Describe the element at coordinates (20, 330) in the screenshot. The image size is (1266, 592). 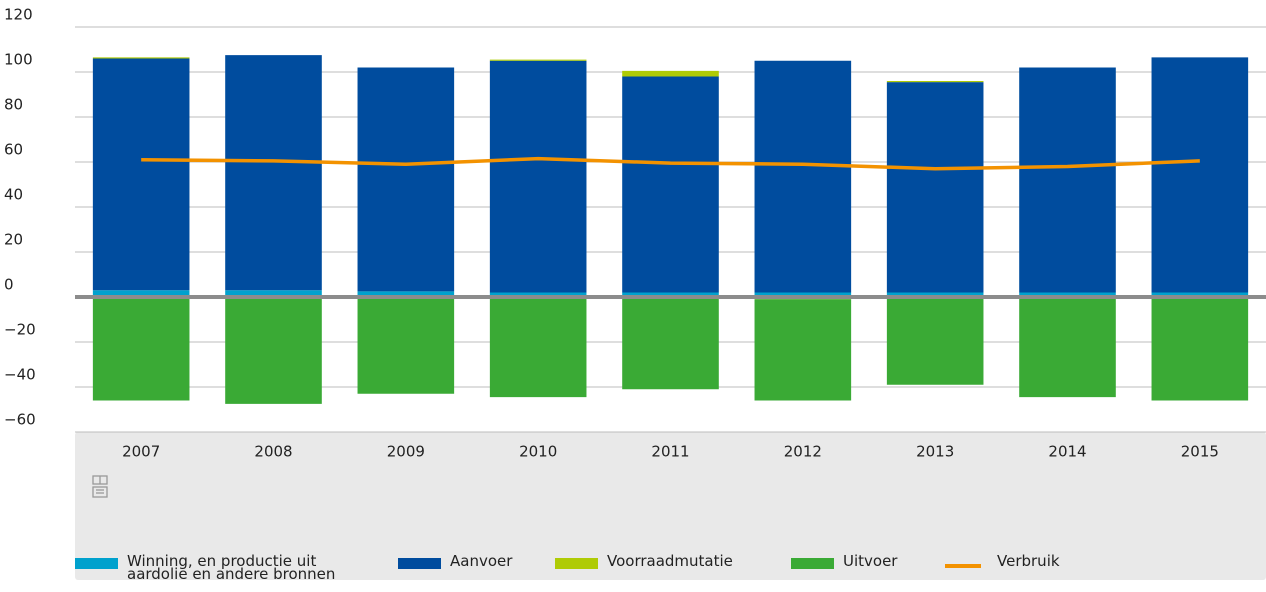
I see `y-tick-label: −20` at that location.